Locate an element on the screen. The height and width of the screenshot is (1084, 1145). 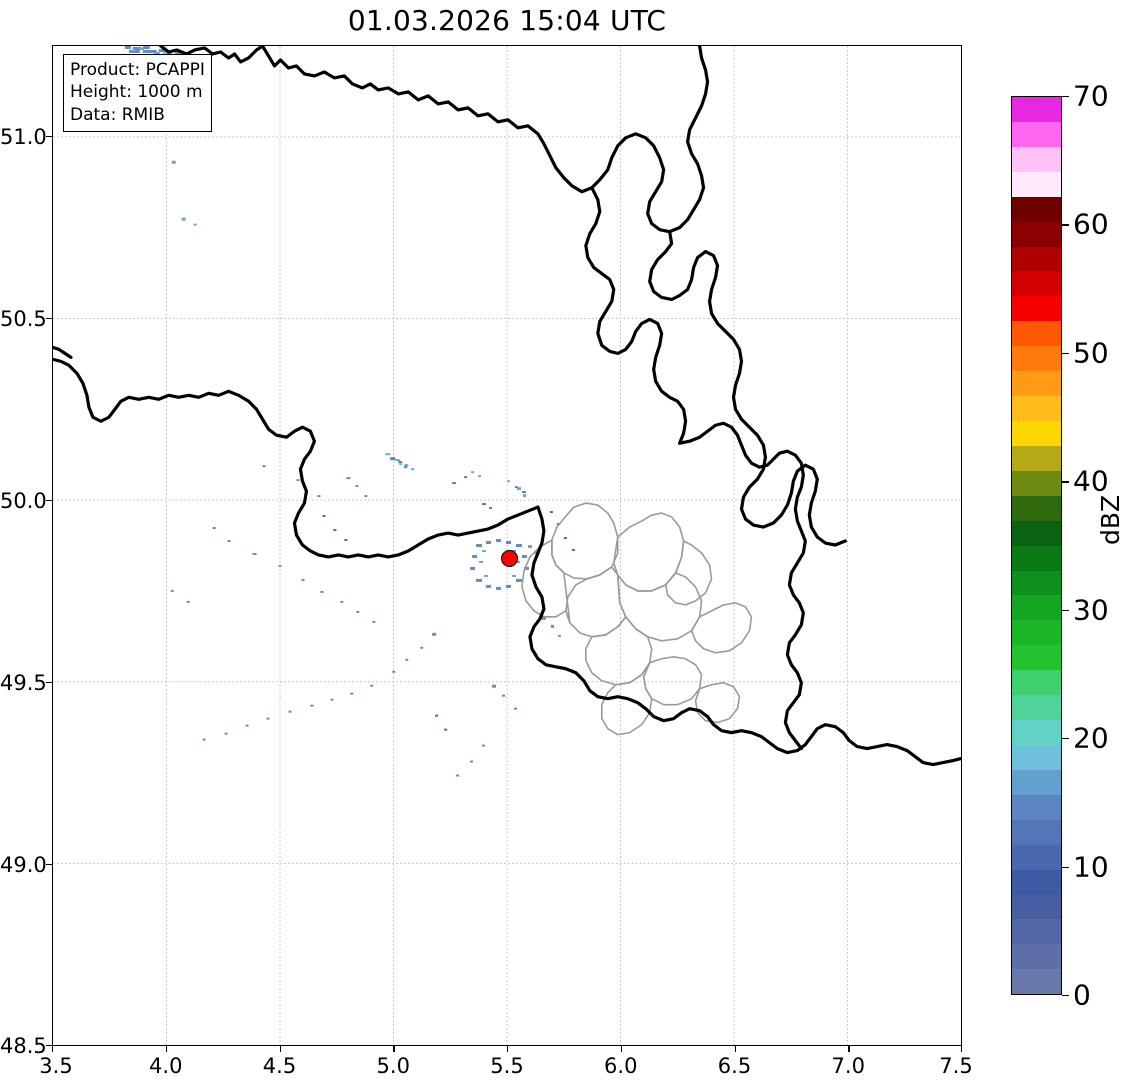
page-title: 01.03.2026 15:04 UTC is located at coordinates (507, 20).